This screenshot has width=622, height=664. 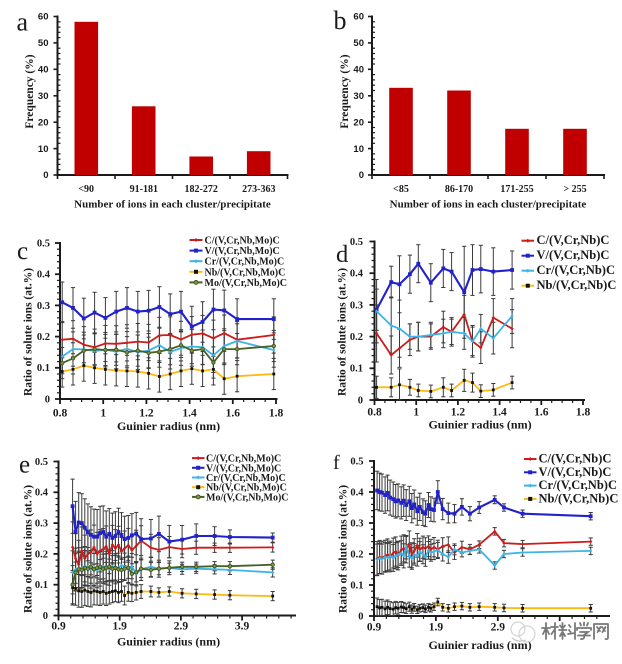 What do you see at coordinates (401, 189) in the screenshot?
I see `svg-text: <85` at bounding box center [401, 189].